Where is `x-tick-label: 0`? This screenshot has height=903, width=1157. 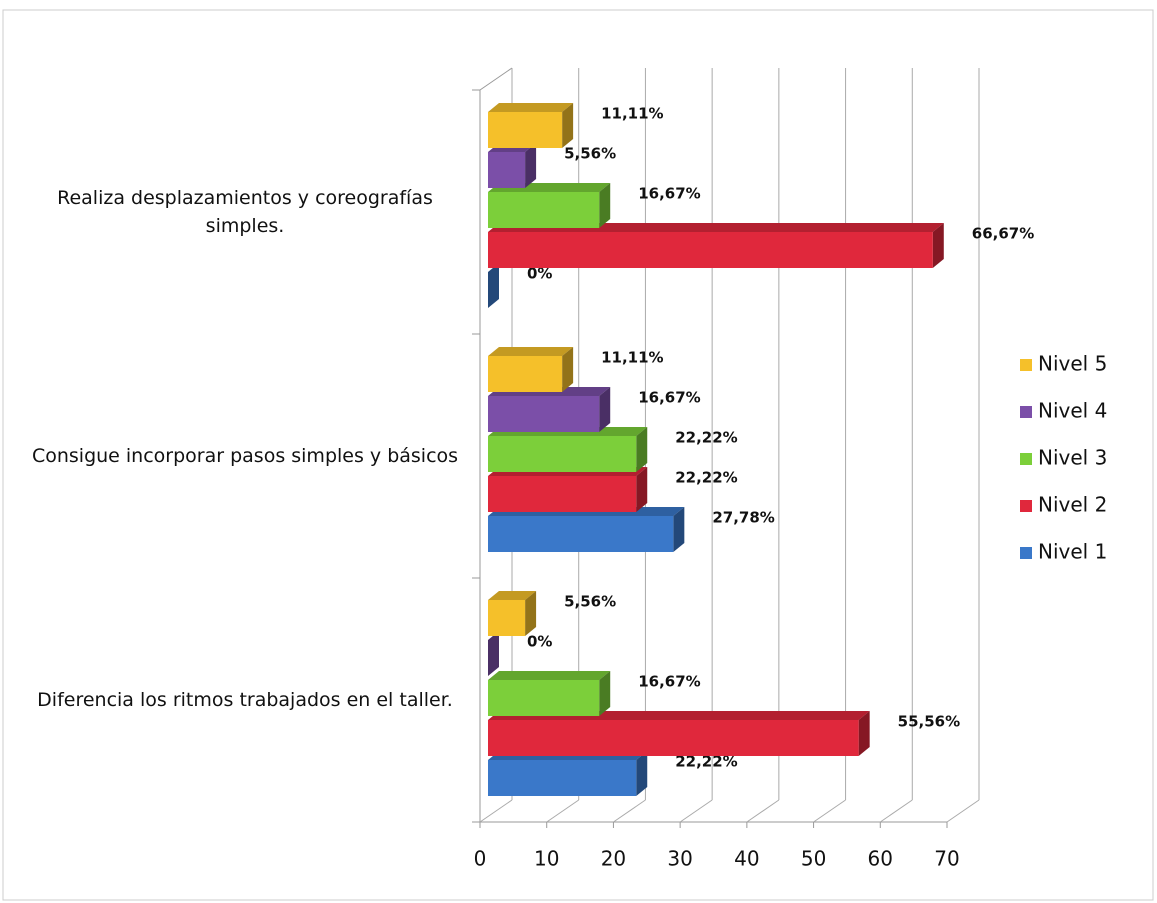
x-tick-label: 0 is located at coordinates (480, 859).